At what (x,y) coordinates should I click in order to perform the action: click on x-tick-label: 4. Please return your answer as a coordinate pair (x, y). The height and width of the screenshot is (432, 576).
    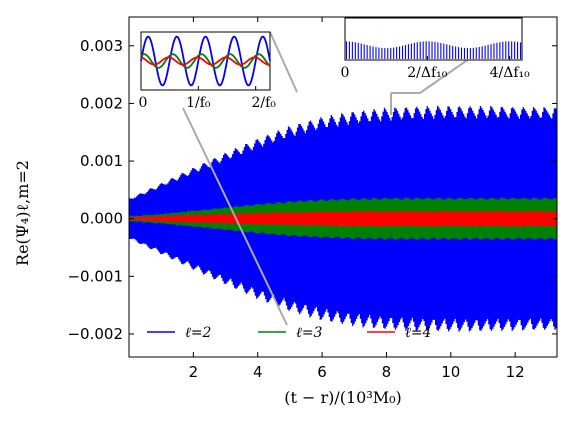
    Looking at the image, I should click on (258, 372).